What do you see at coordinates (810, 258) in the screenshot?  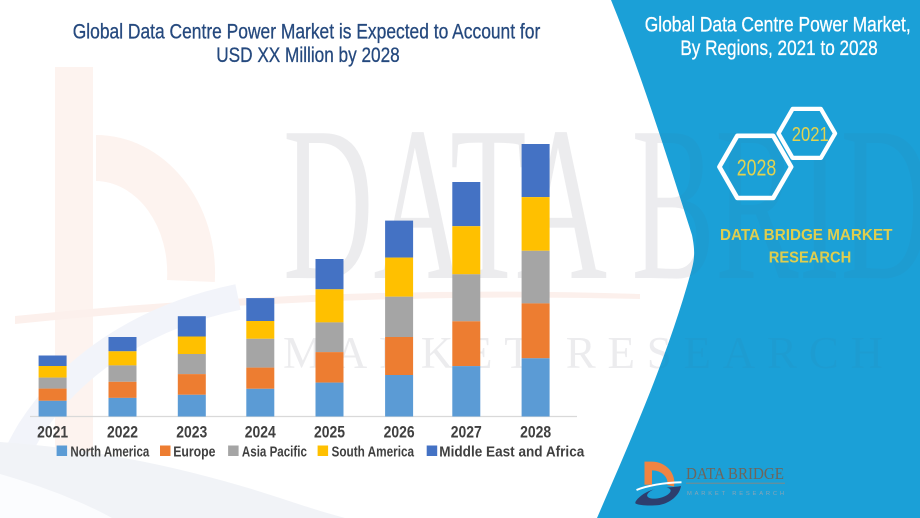 I see `svg-text: RESEARCH` at bounding box center [810, 258].